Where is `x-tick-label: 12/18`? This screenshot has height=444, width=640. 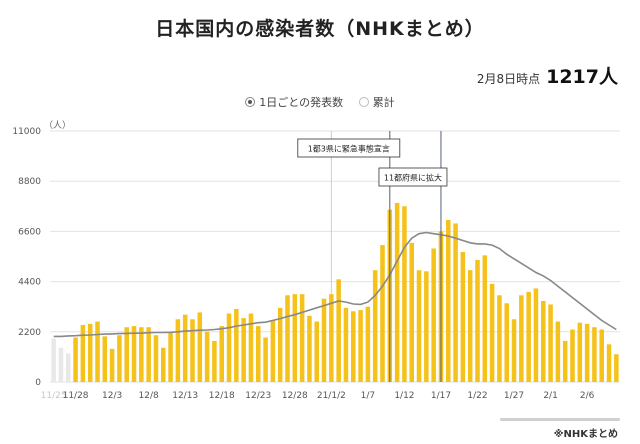 x-tick-label: 12/18 is located at coordinates (222, 396).